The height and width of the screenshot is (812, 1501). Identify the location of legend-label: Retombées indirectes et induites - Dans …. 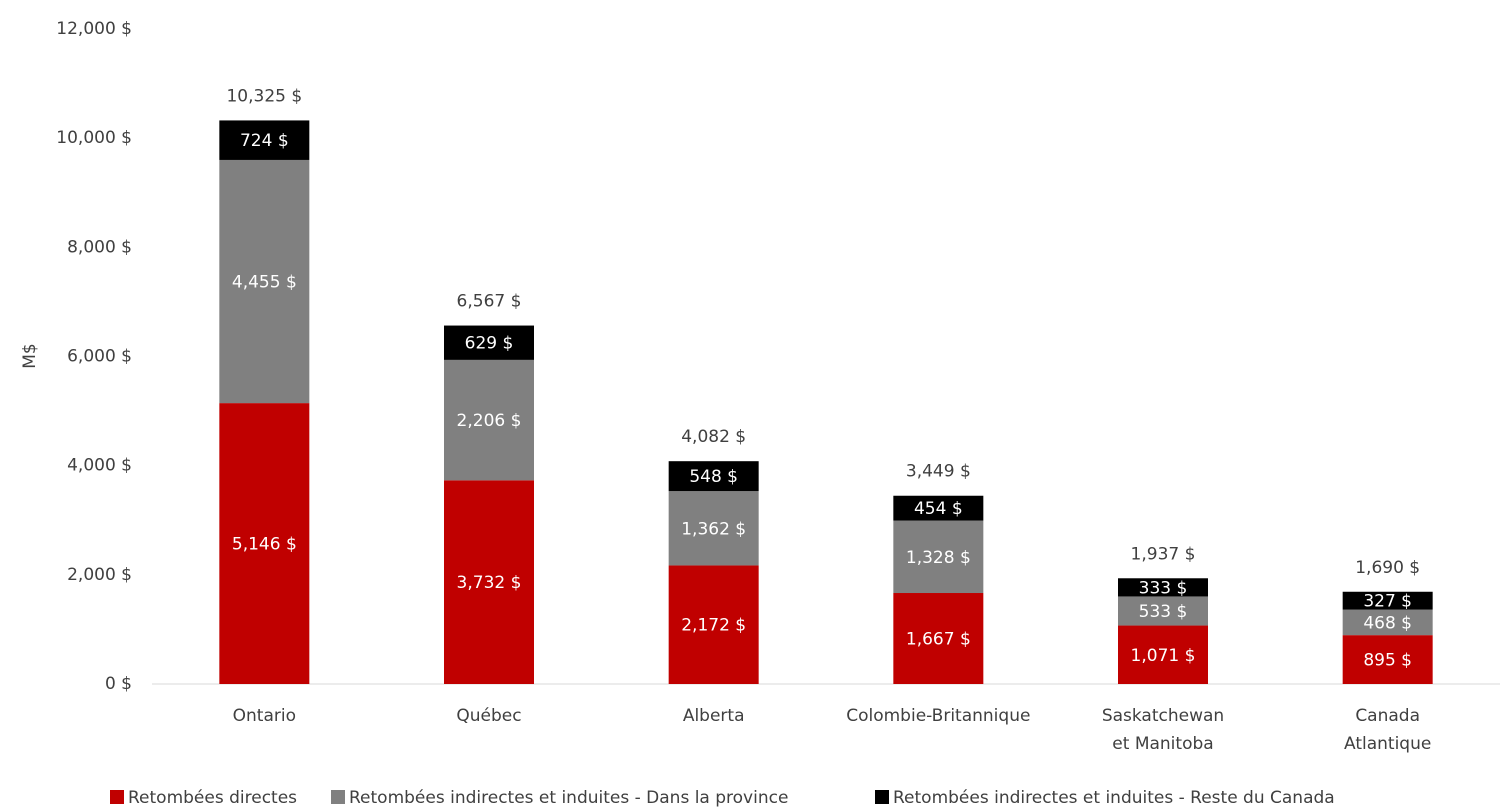
(568, 798).